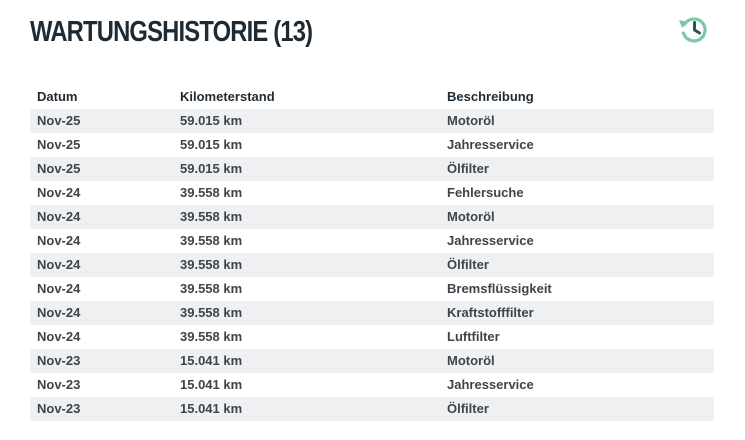 Image resolution: width=745 pixels, height=440 pixels. Describe the element at coordinates (372, 313) in the screenshot. I see `table-row: Nov-24 39.558 km Kraftstofffilter` at that location.